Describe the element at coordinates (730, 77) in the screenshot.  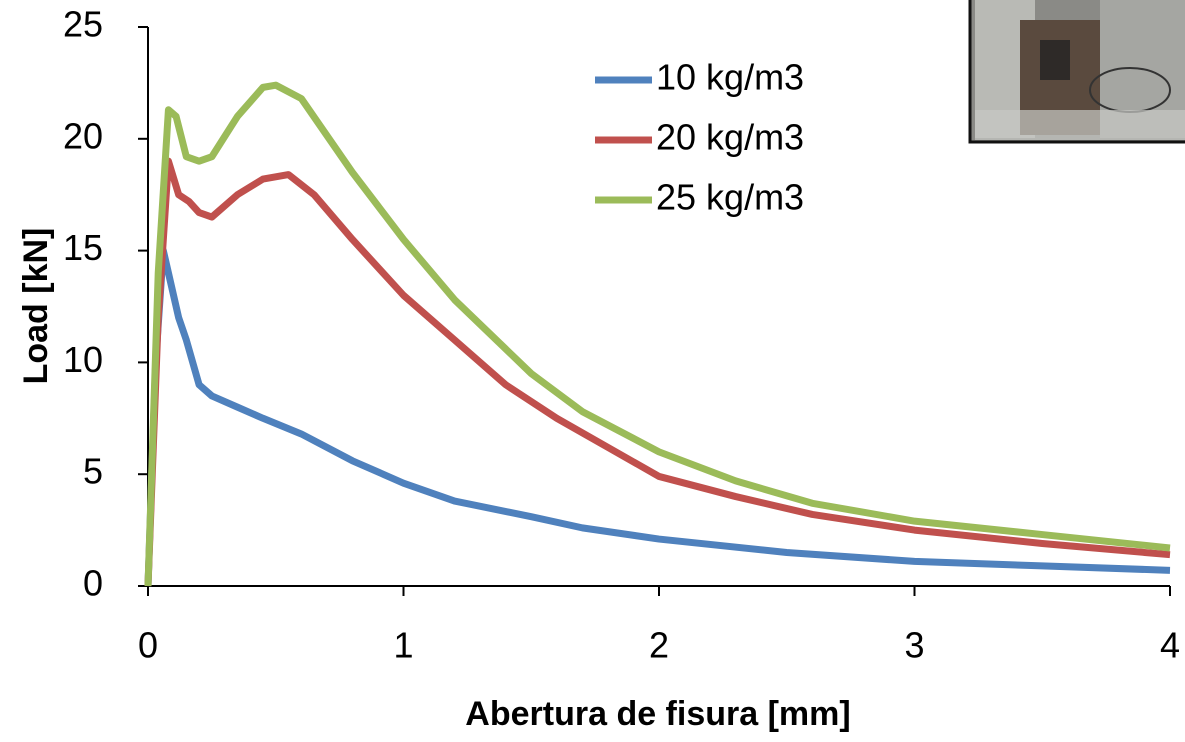
I see `legend-label: 10 kg/m3` at that location.